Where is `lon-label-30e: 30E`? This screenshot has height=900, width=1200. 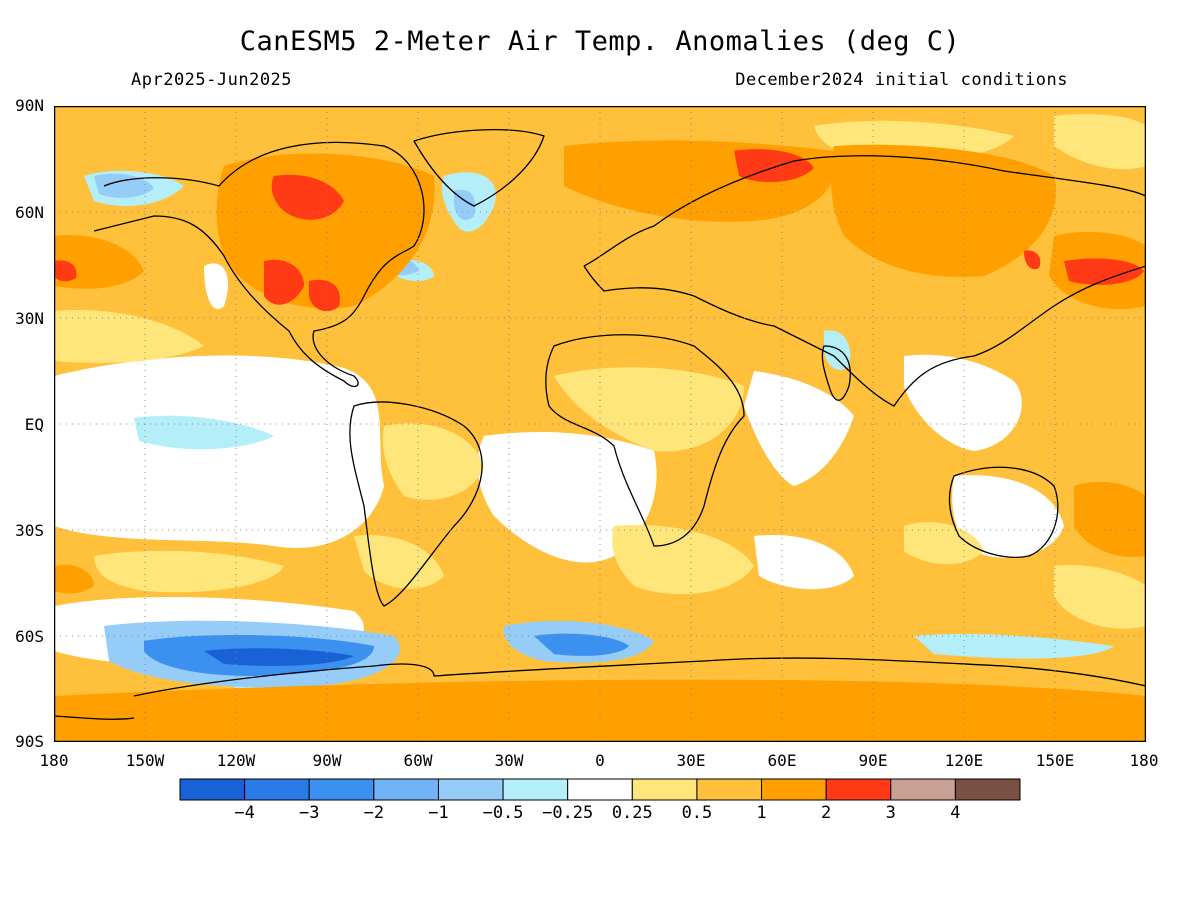
lon-label-30e: 30E is located at coordinates (691, 760).